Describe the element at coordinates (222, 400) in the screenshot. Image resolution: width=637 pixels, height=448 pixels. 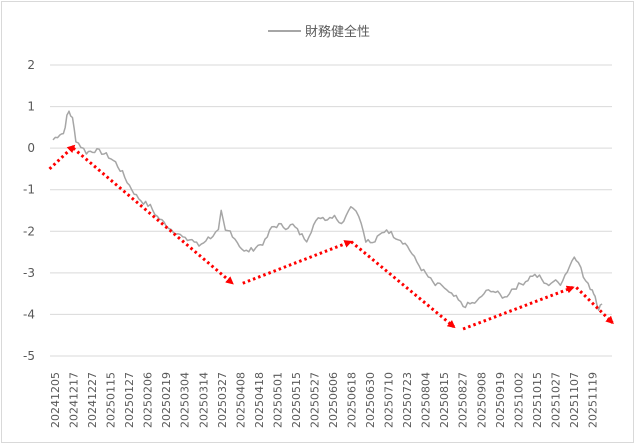
I see `x-tick-label: 20250327` at that location.